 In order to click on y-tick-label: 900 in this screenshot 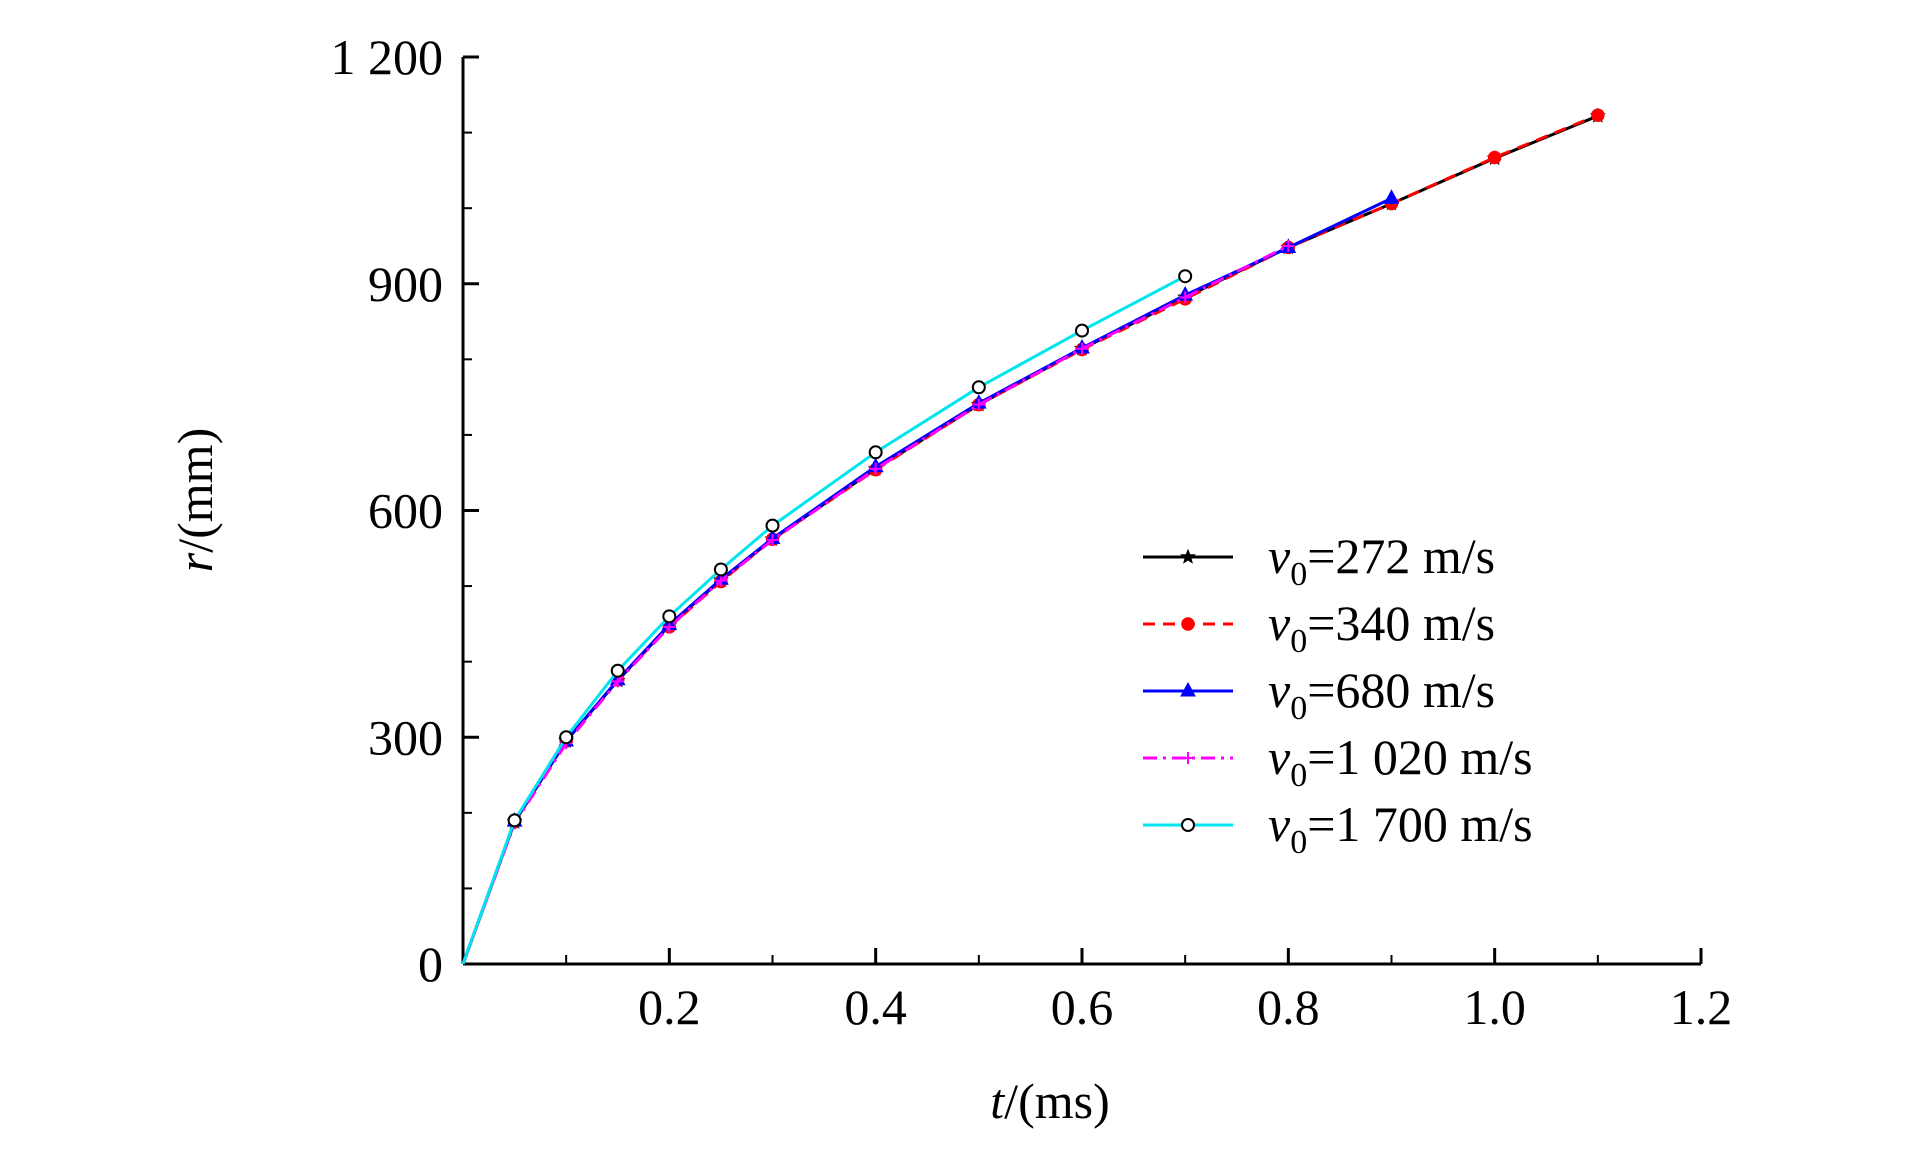, I will do `click(405, 284)`.